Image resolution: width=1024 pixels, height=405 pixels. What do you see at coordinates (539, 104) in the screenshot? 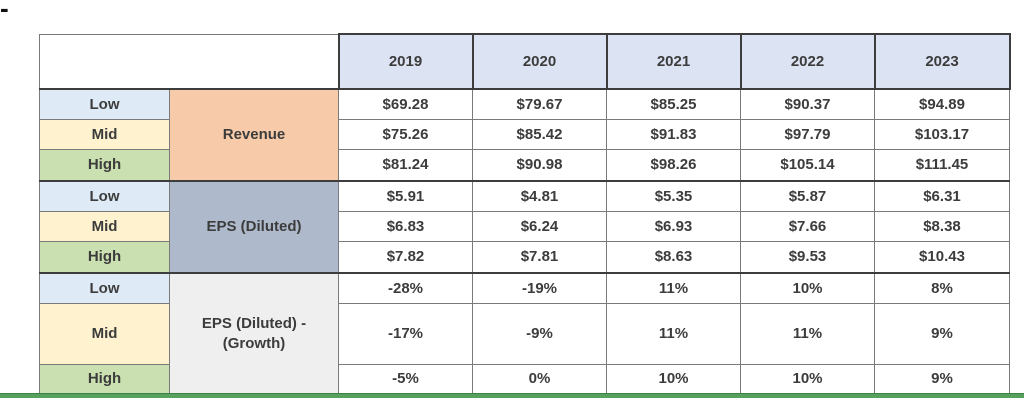
I see `value-cell: $79.67` at bounding box center [539, 104].